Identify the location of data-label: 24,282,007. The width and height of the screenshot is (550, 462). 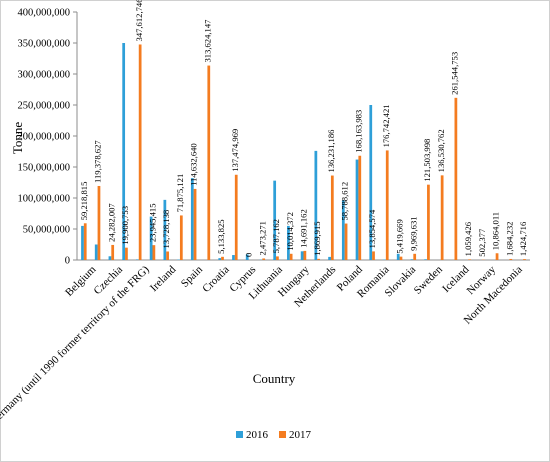
(111, 222).